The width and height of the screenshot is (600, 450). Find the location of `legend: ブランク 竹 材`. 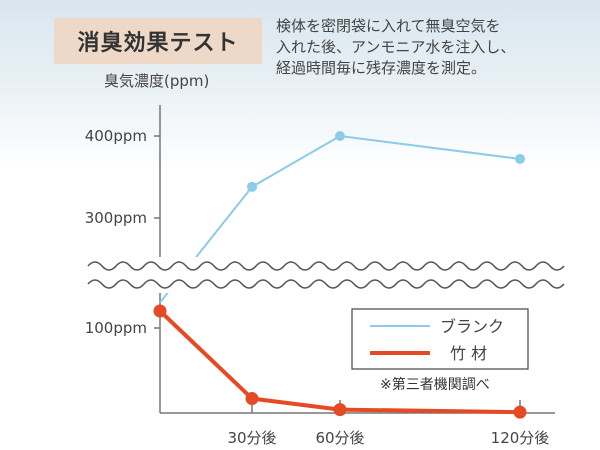

legend: ブランク 竹 材 is located at coordinates (440, 339).